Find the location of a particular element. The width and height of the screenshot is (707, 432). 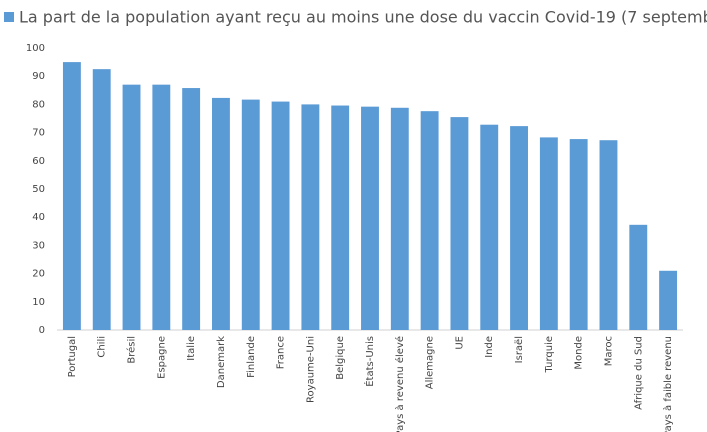

x-tick-label: Pays à revenu élevé is located at coordinates (400, 384).